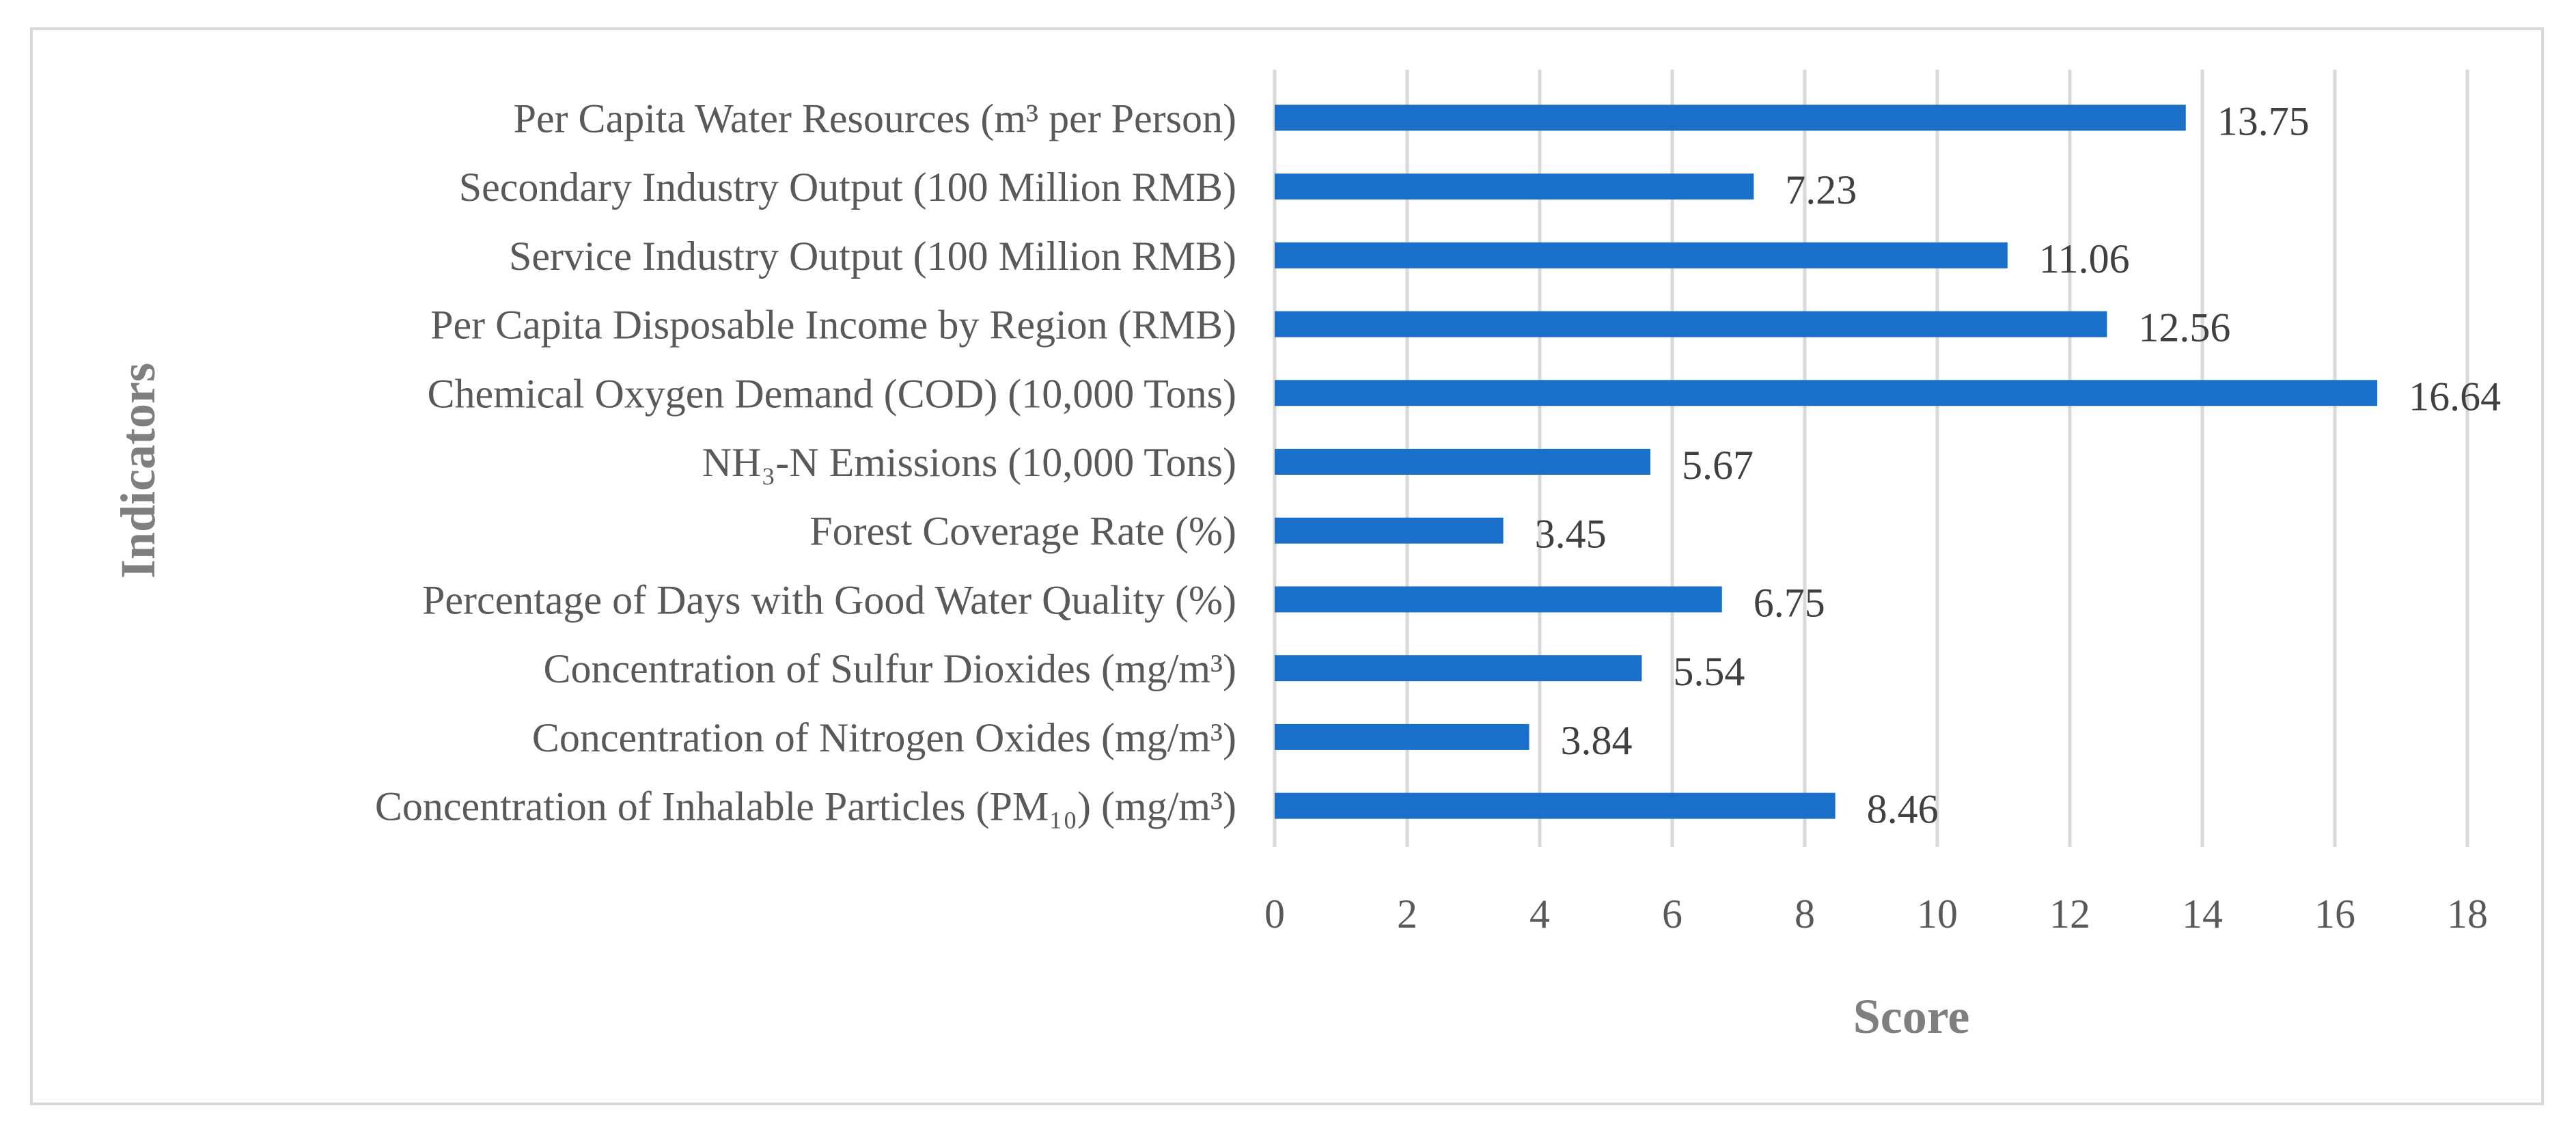  What do you see at coordinates (2085, 258) in the screenshot?
I see `data-label: 11.06` at bounding box center [2085, 258].